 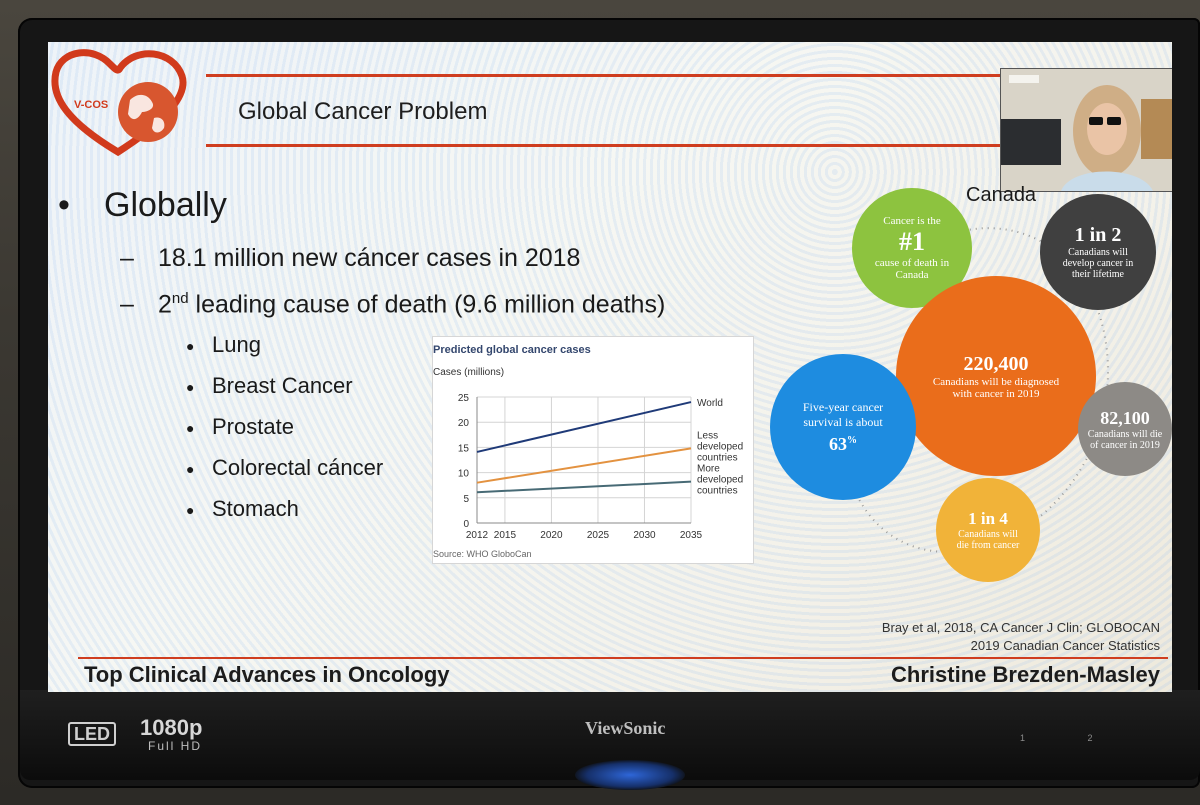 I want to click on webcam-video-overlay, so click(x=1086, y=130).